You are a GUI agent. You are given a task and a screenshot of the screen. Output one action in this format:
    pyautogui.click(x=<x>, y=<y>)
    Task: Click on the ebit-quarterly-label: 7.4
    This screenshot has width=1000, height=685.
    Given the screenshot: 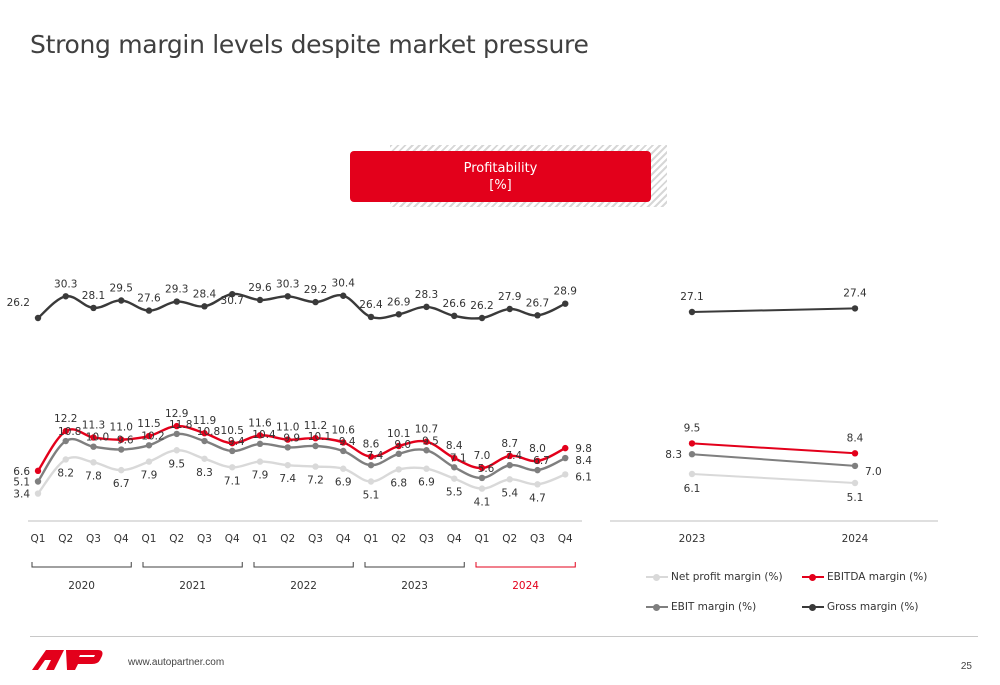 What is the action you would take?
    pyautogui.click(x=375, y=456)
    